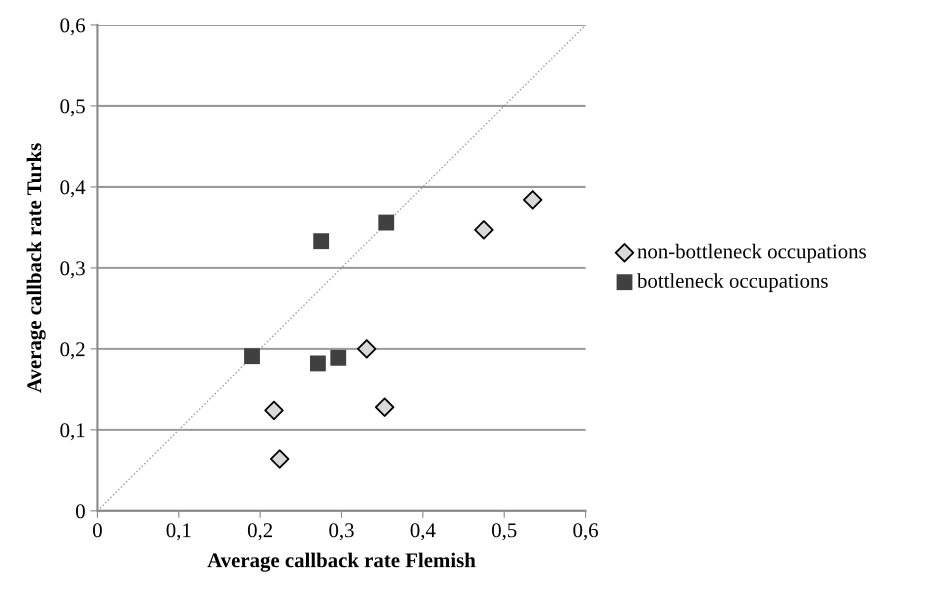 The image size is (946, 594). What do you see at coordinates (423, 531) in the screenshot?
I see `x-tick-label: 0,4` at bounding box center [423, 531].